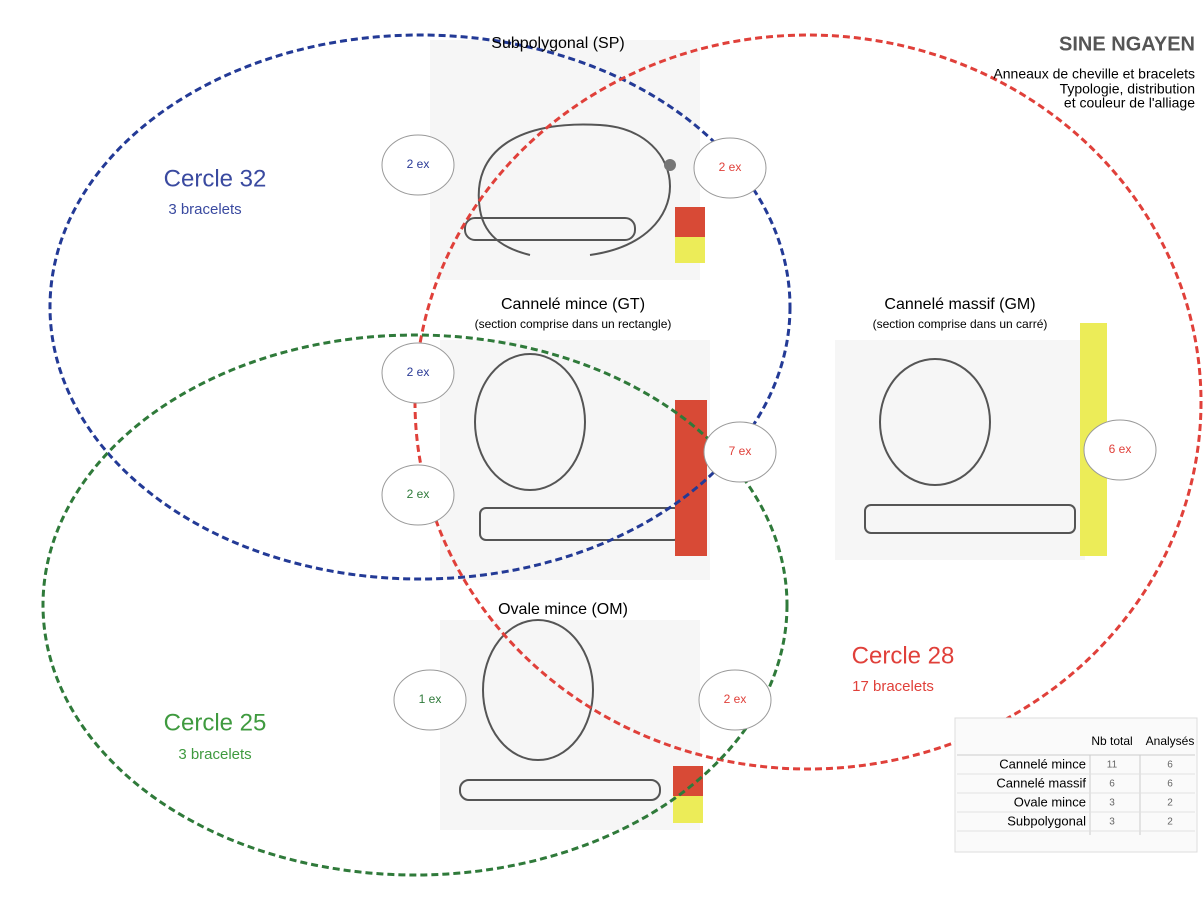  I want to click on row-label: Cannelé mince, so click(1042, 763).